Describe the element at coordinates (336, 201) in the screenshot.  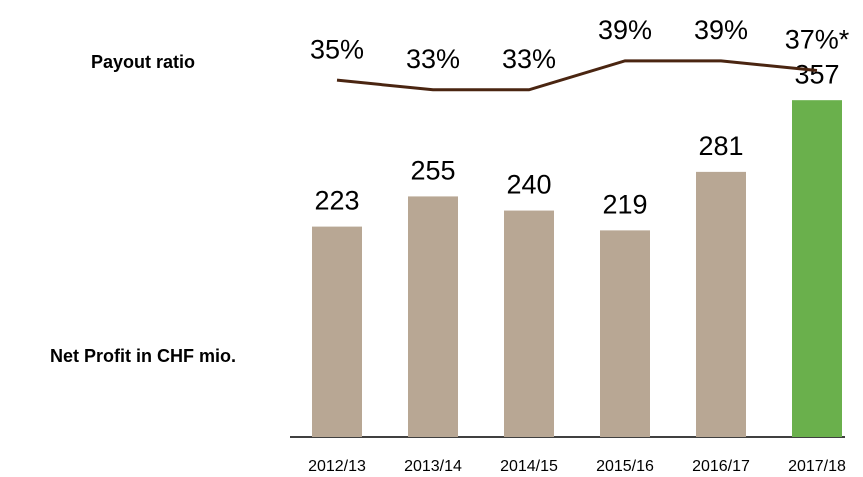
I see `bar-value-label: 223` at that location.